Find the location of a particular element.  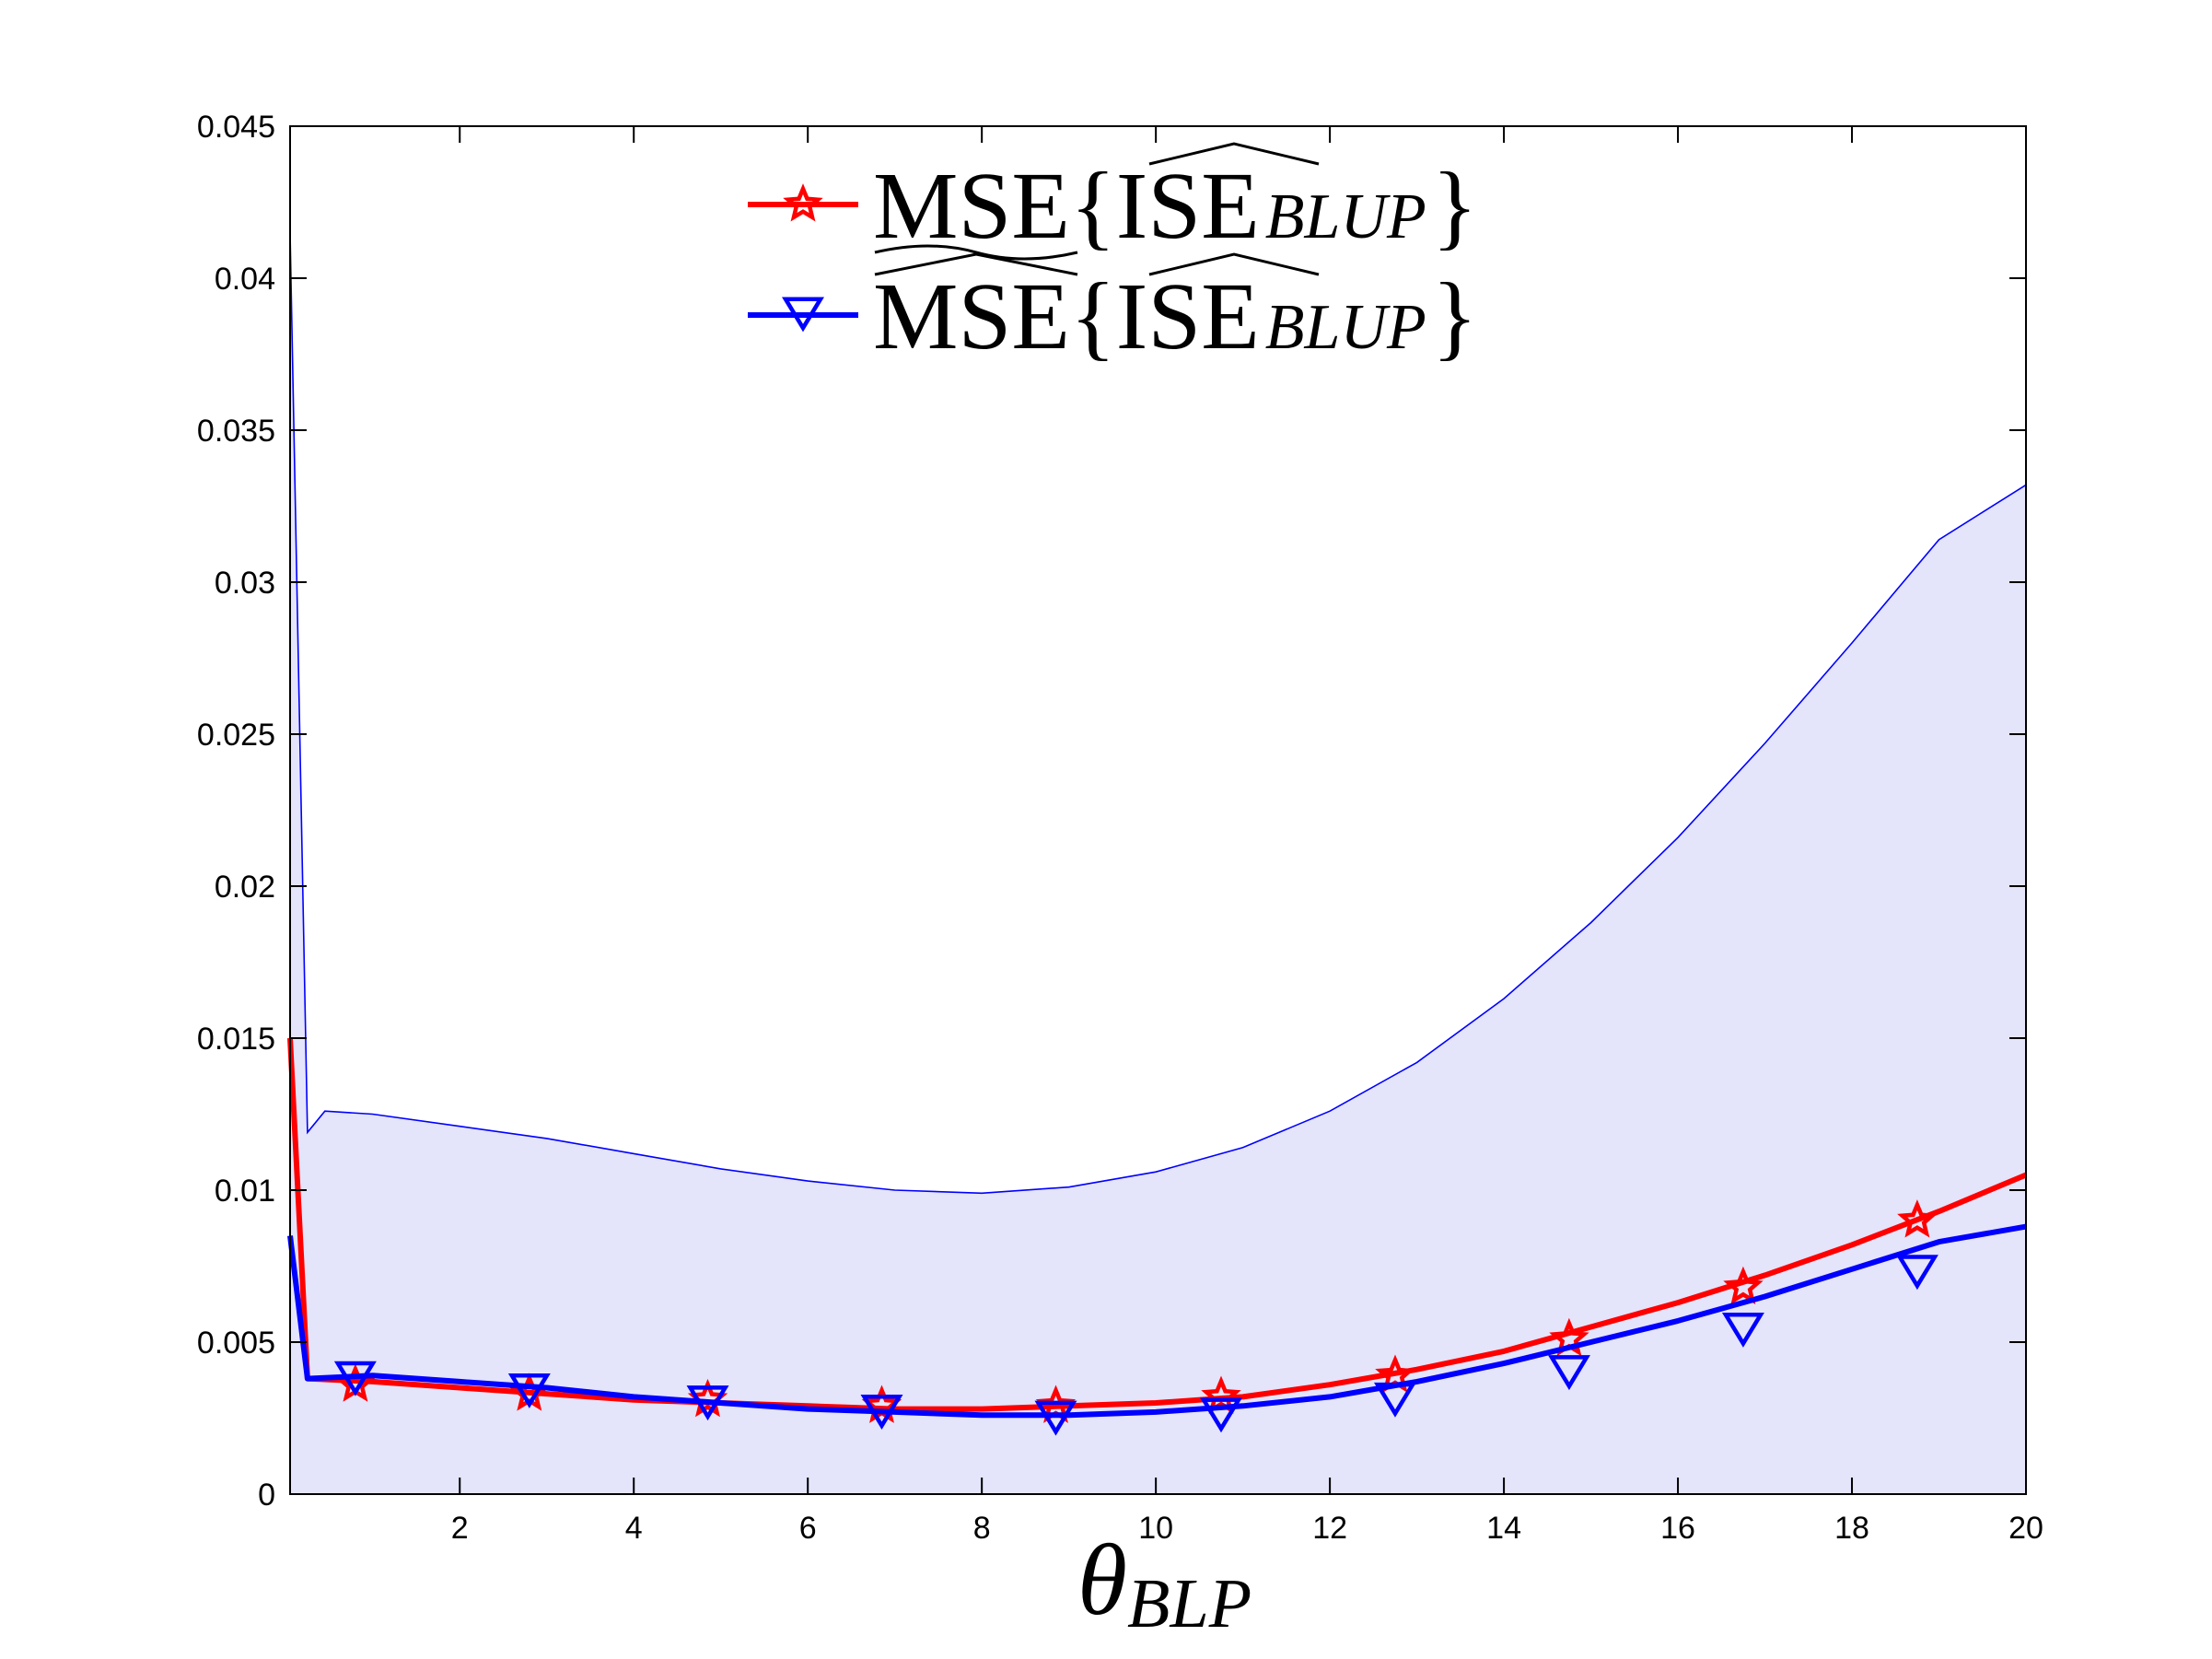

y-tick-label-7: 0.035 is located at coordinates (236, 431).